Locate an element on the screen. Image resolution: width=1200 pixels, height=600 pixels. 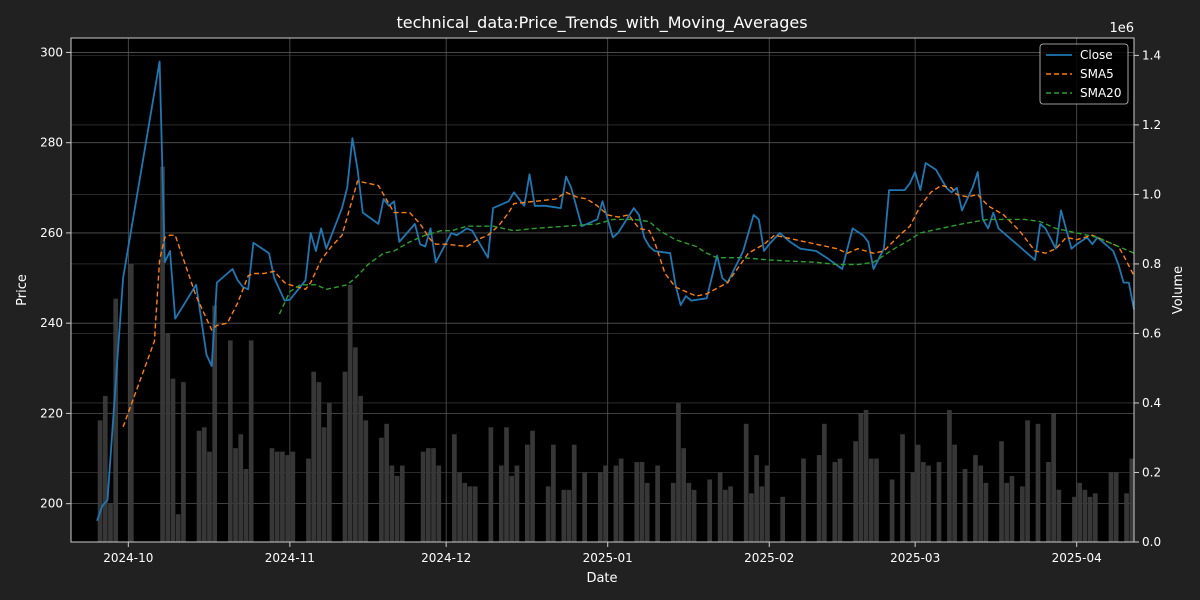
x-tick-label: 2025-04 is located at coordinates (1077, 558).